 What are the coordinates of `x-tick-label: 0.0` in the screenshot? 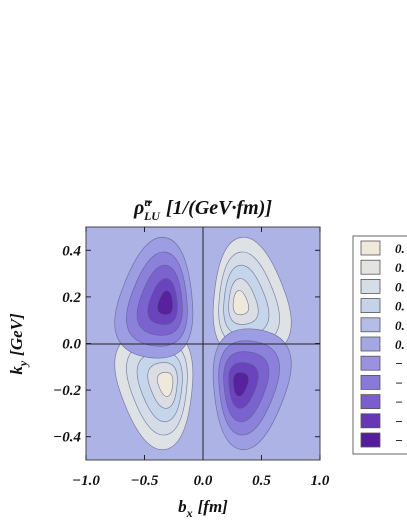 It's located at (203, 481).